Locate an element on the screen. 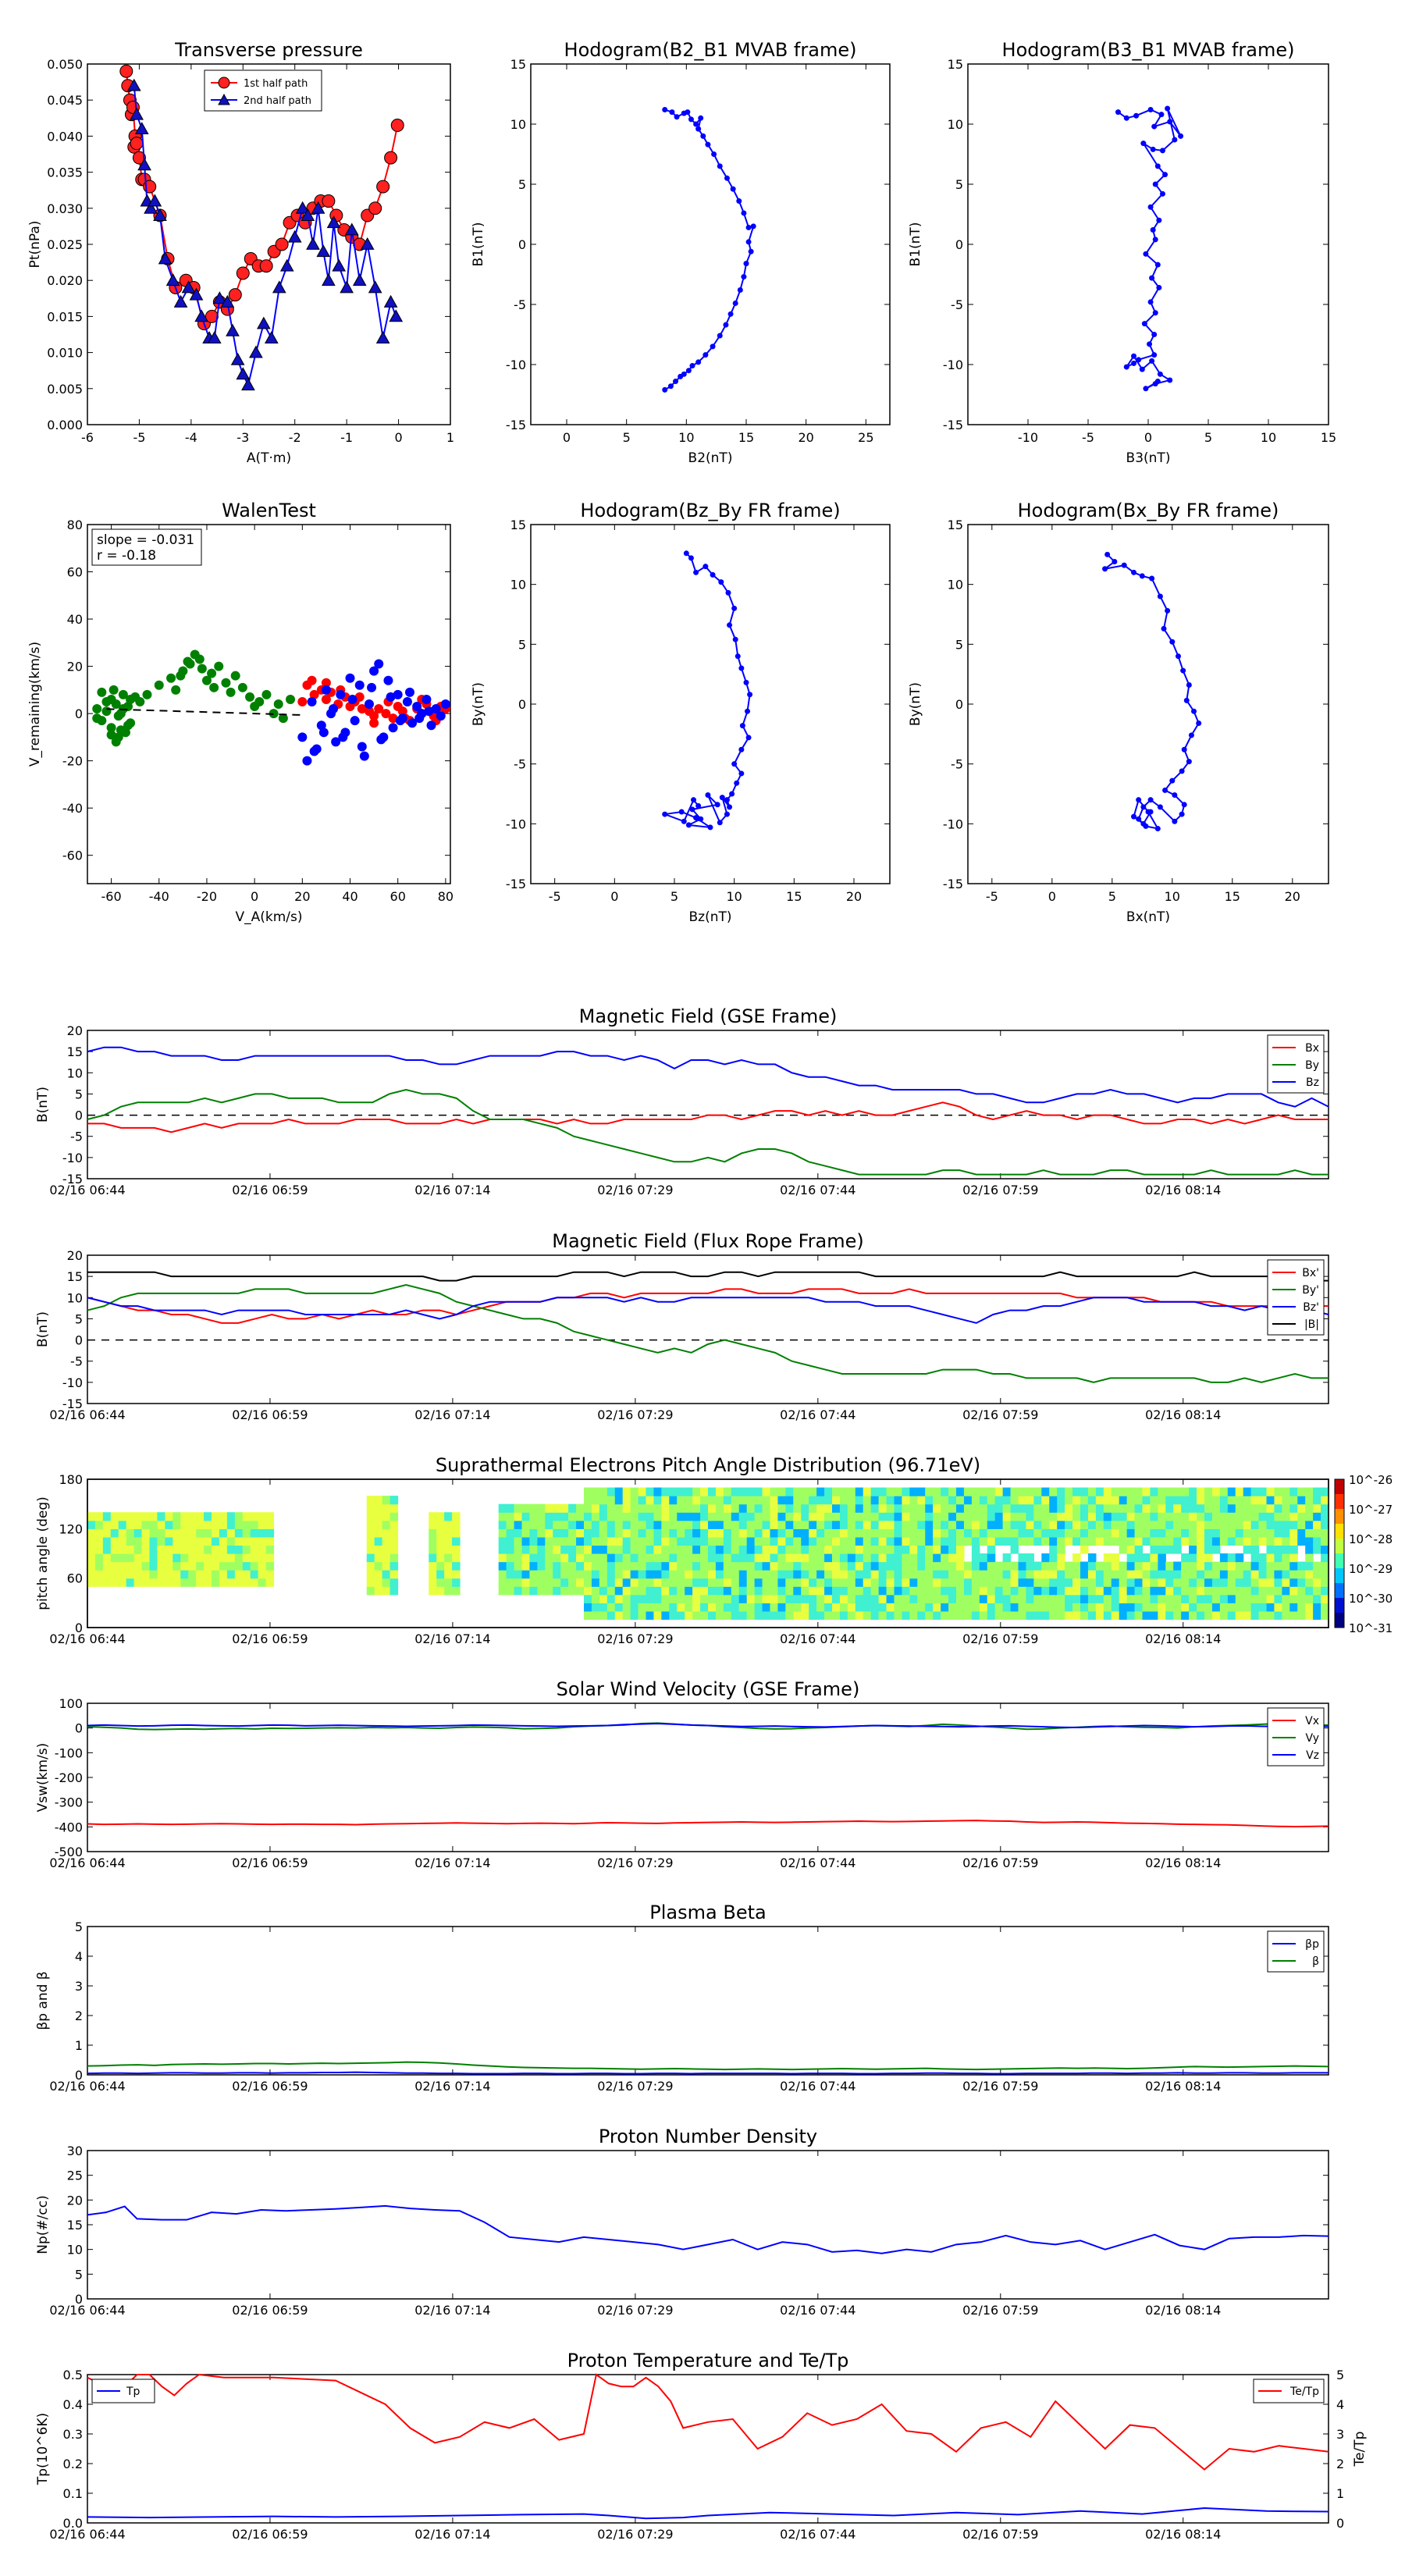 The image size is (1405, 2576). pt-point is located at coordinates (220, 297).